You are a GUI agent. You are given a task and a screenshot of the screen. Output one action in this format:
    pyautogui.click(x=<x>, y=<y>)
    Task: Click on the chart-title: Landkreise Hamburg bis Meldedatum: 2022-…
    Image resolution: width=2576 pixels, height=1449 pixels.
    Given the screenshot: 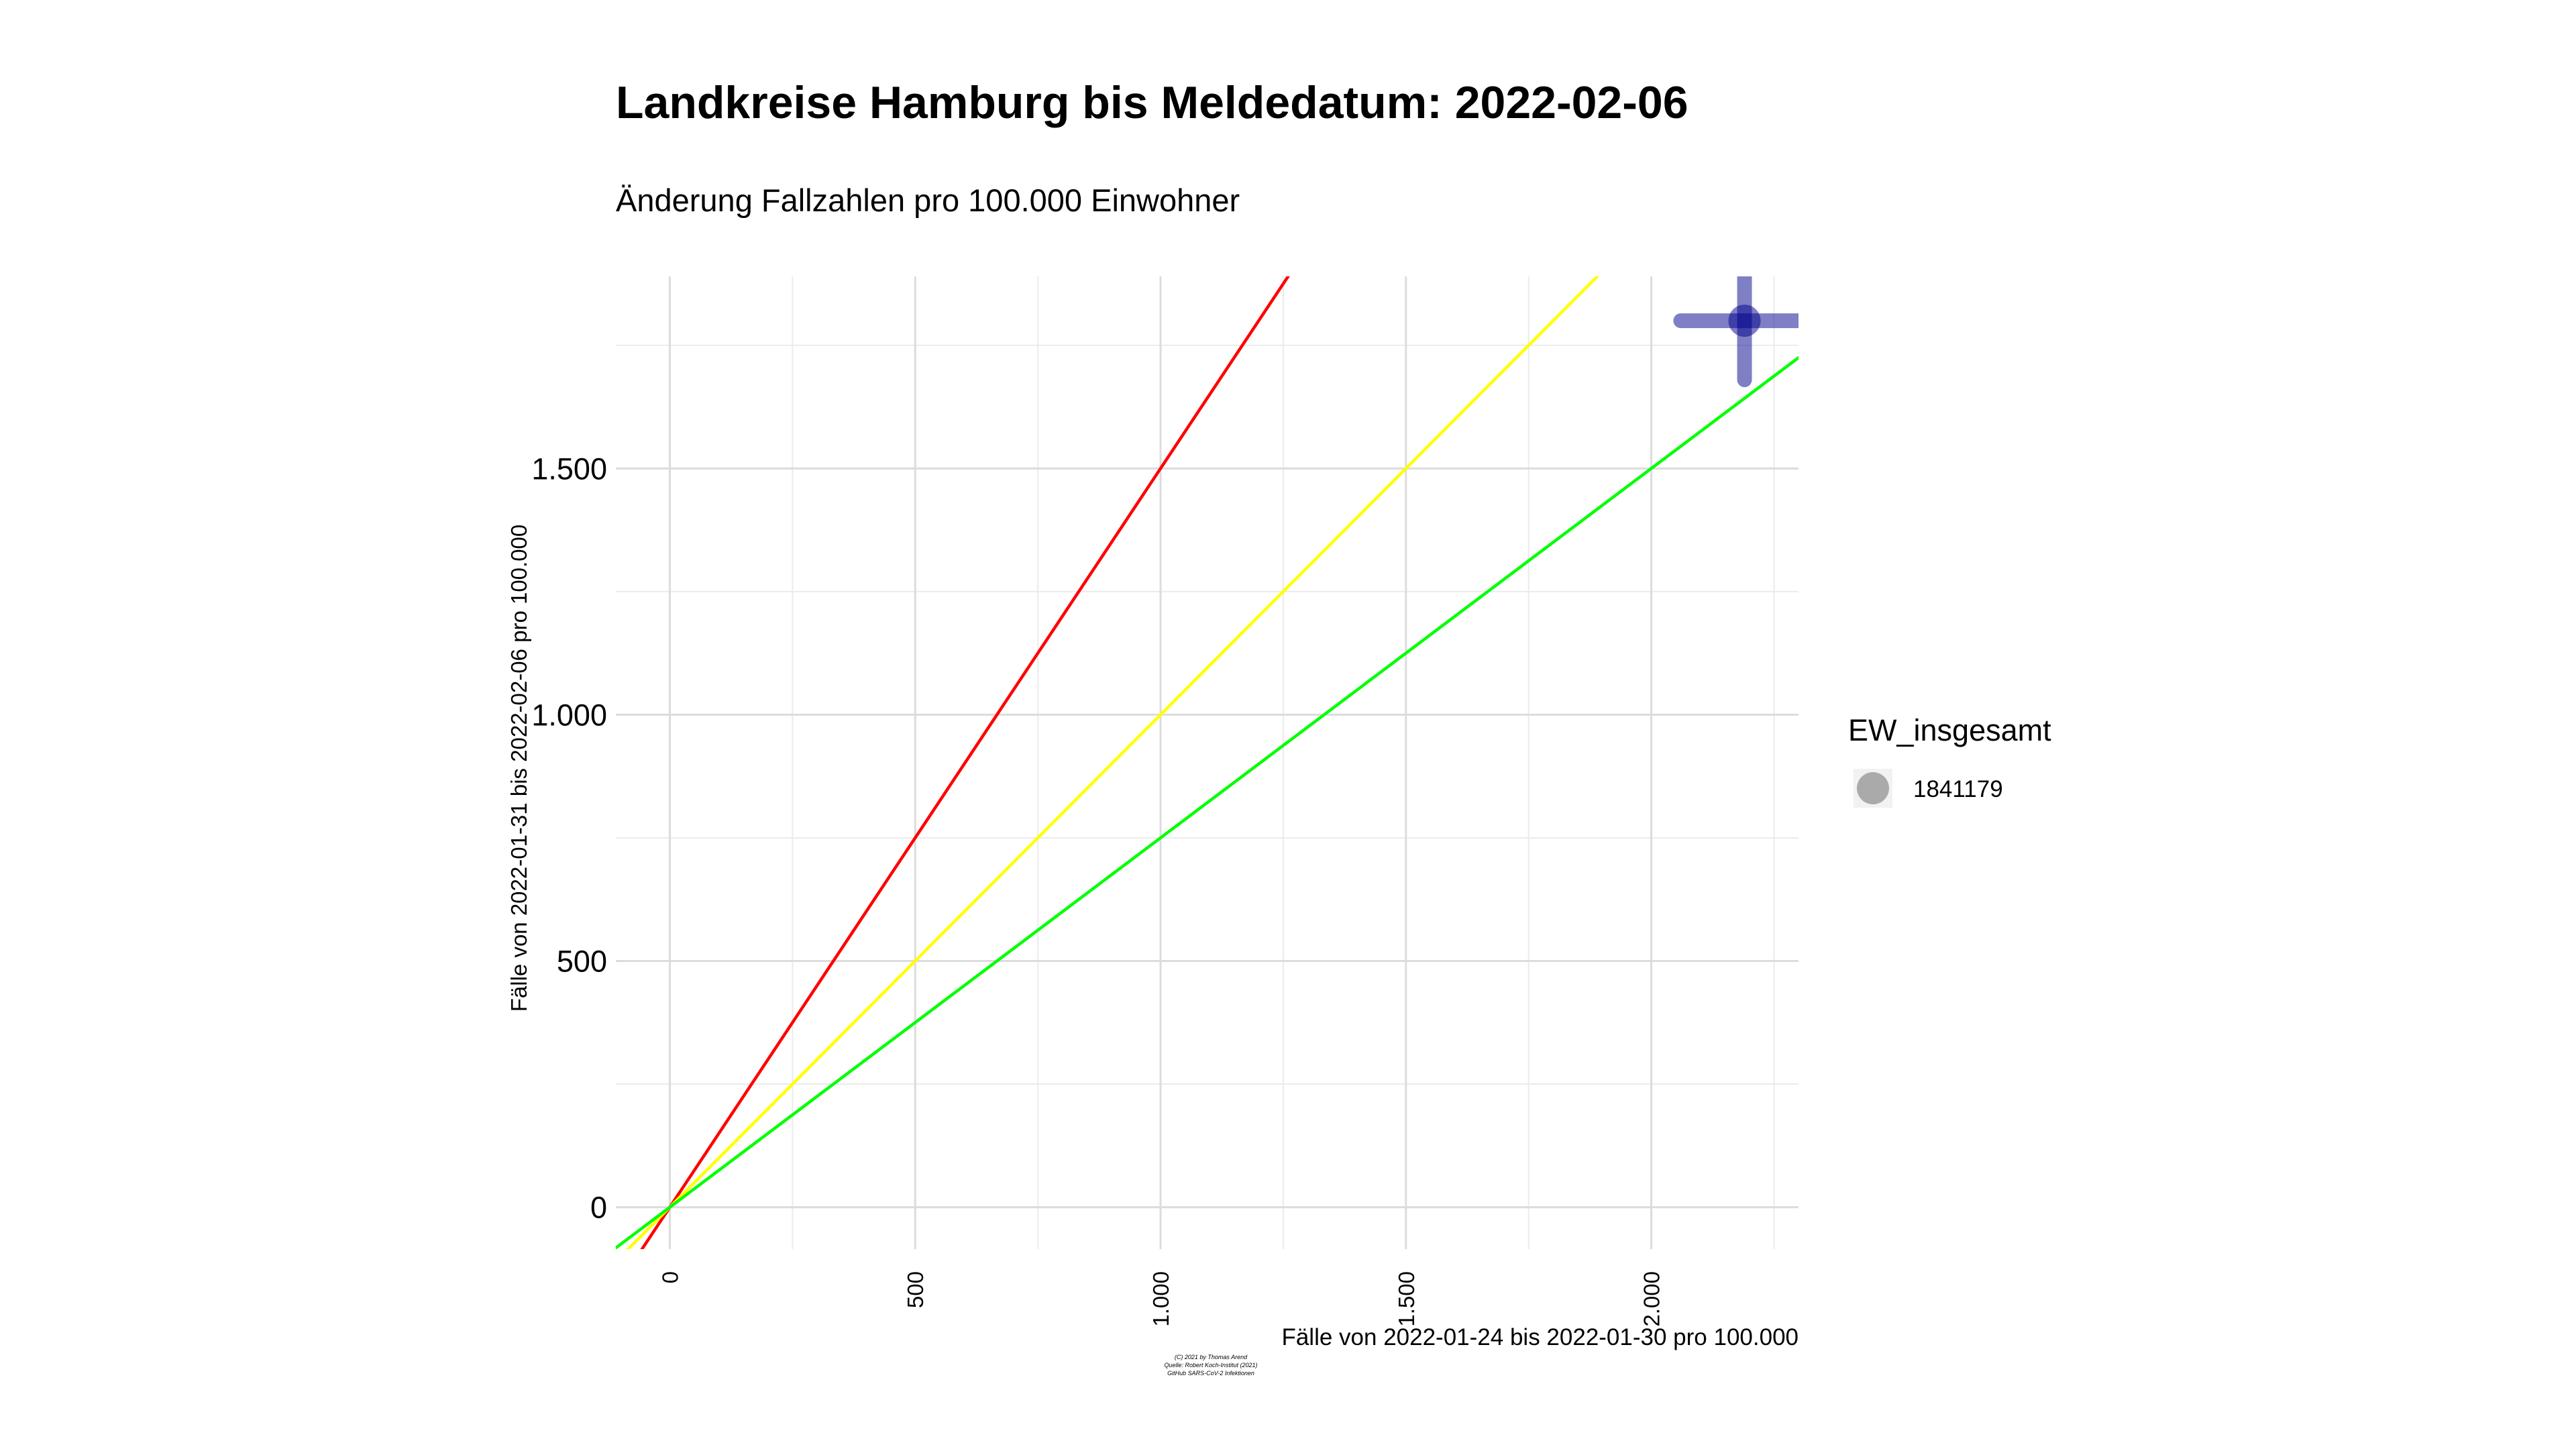 What is the action you would take?
    pyautogui.click(x=1152, y=102)
    